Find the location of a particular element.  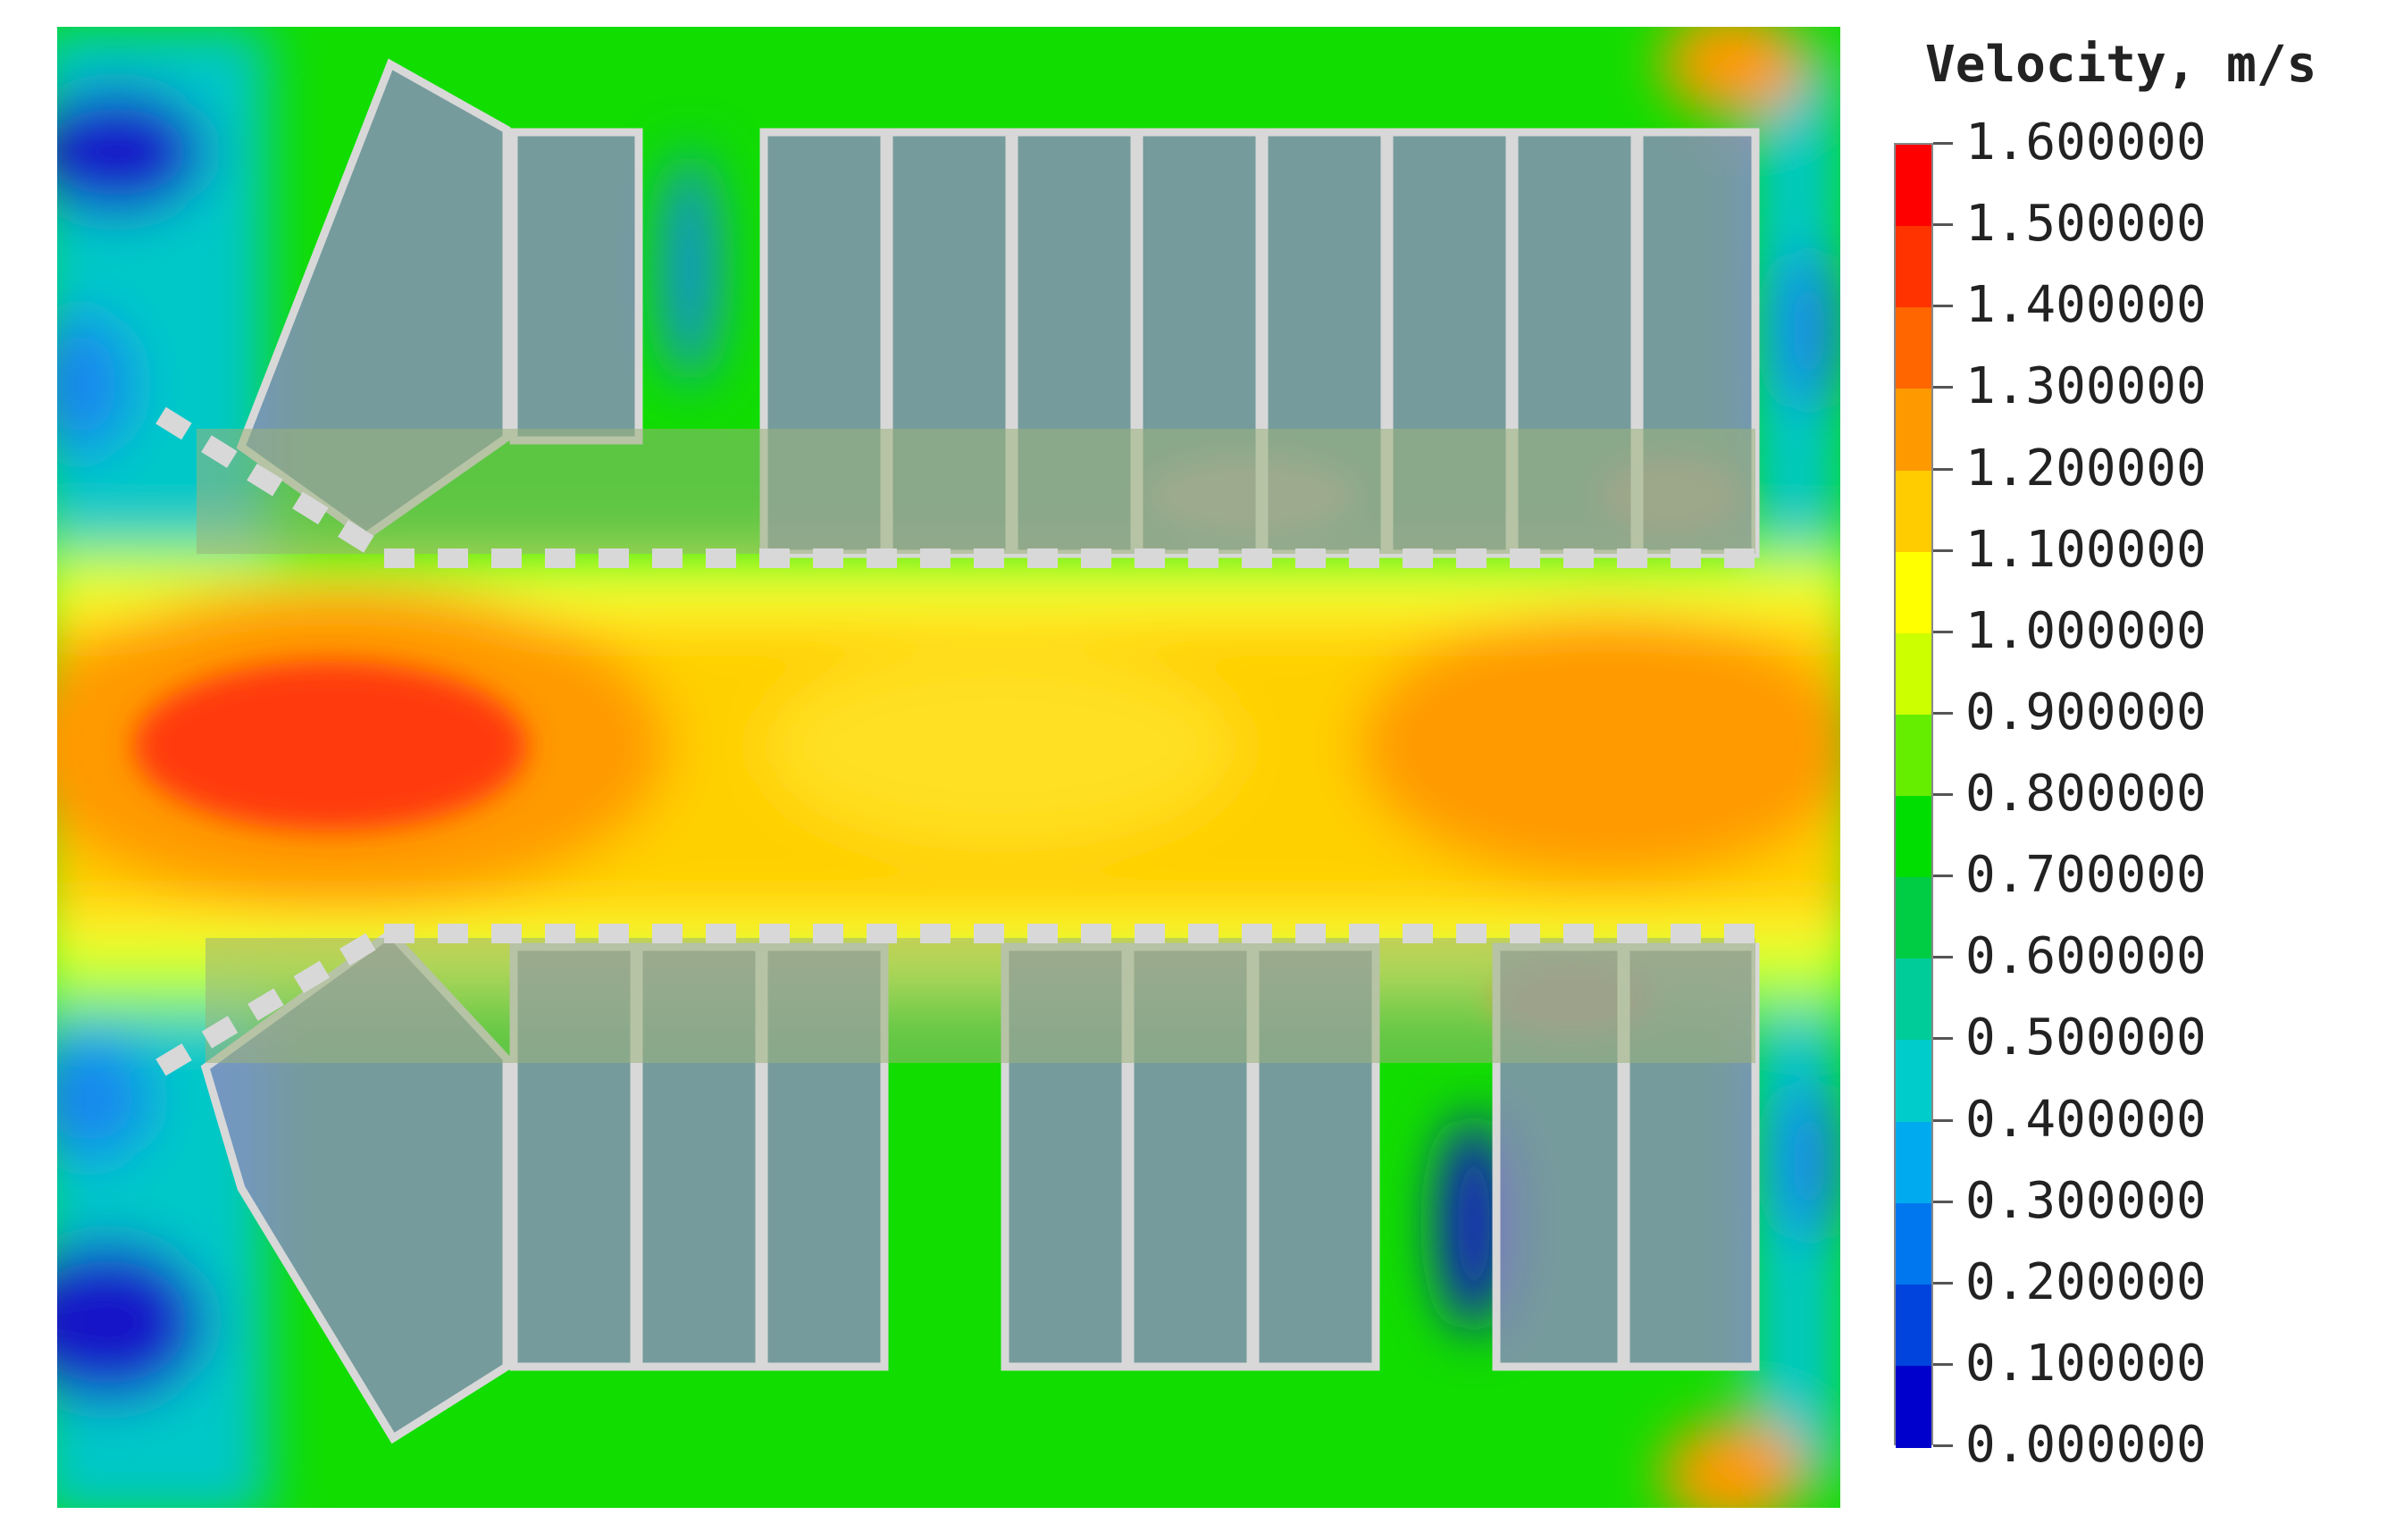

channel-core is located at coordinates (330, 746).